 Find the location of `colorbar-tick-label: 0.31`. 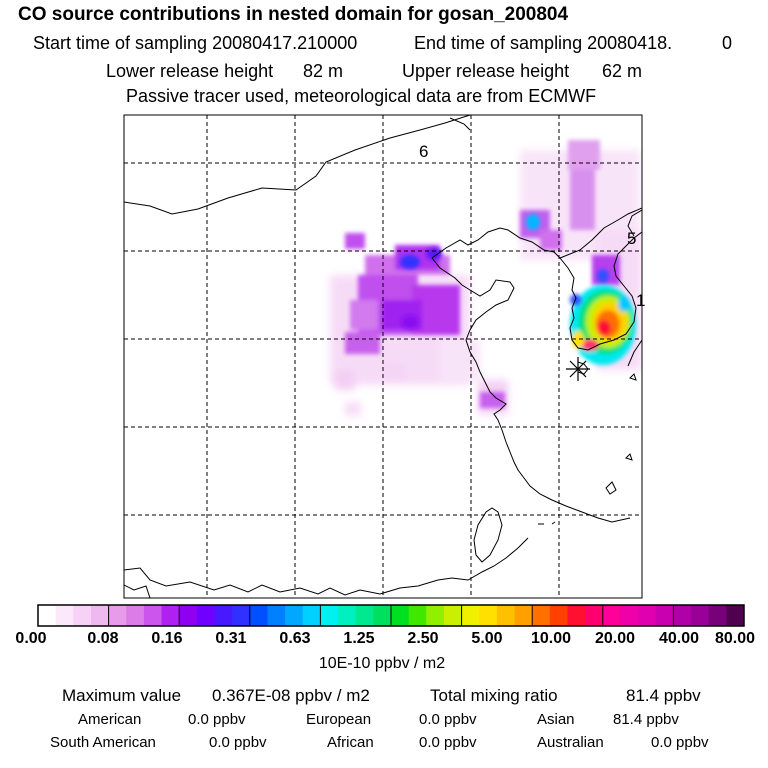

colorbar-tick-label: 0.31 is located at coordinates (231, 638).